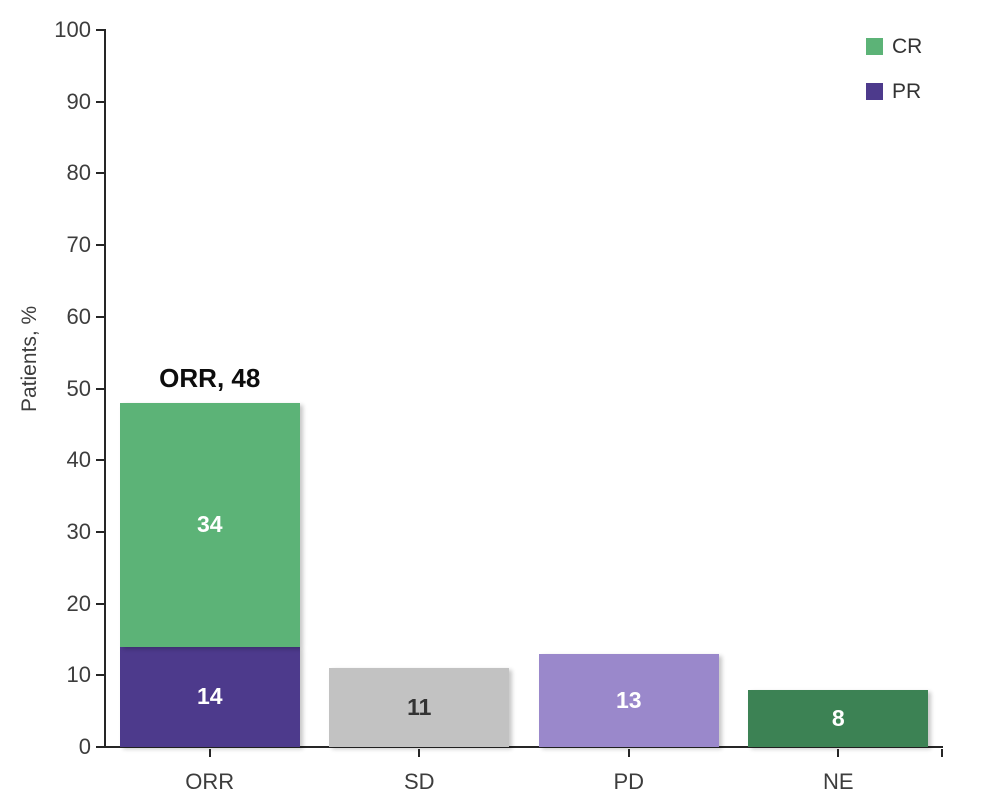  Describe the element at coordinates (78, 101) in the screenshot. I see `y-tick-label: 90` at that location.